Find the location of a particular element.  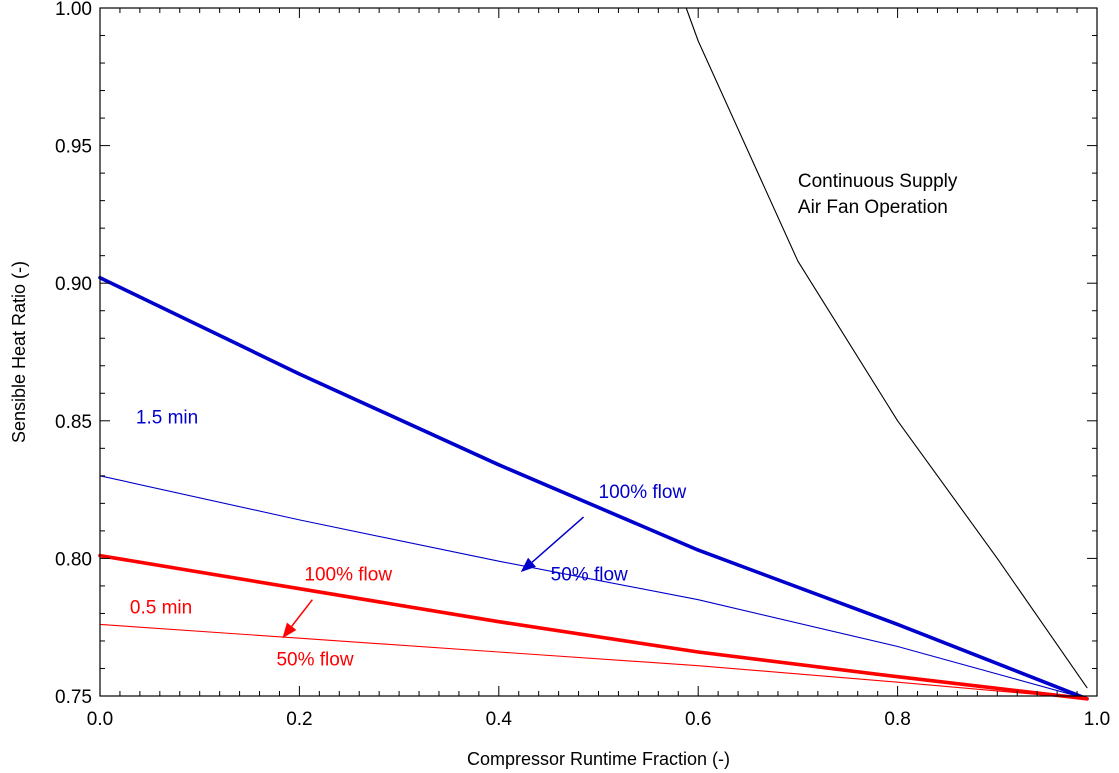

annotation-label-1: 1.5 min is located at coordinates (167, 418).